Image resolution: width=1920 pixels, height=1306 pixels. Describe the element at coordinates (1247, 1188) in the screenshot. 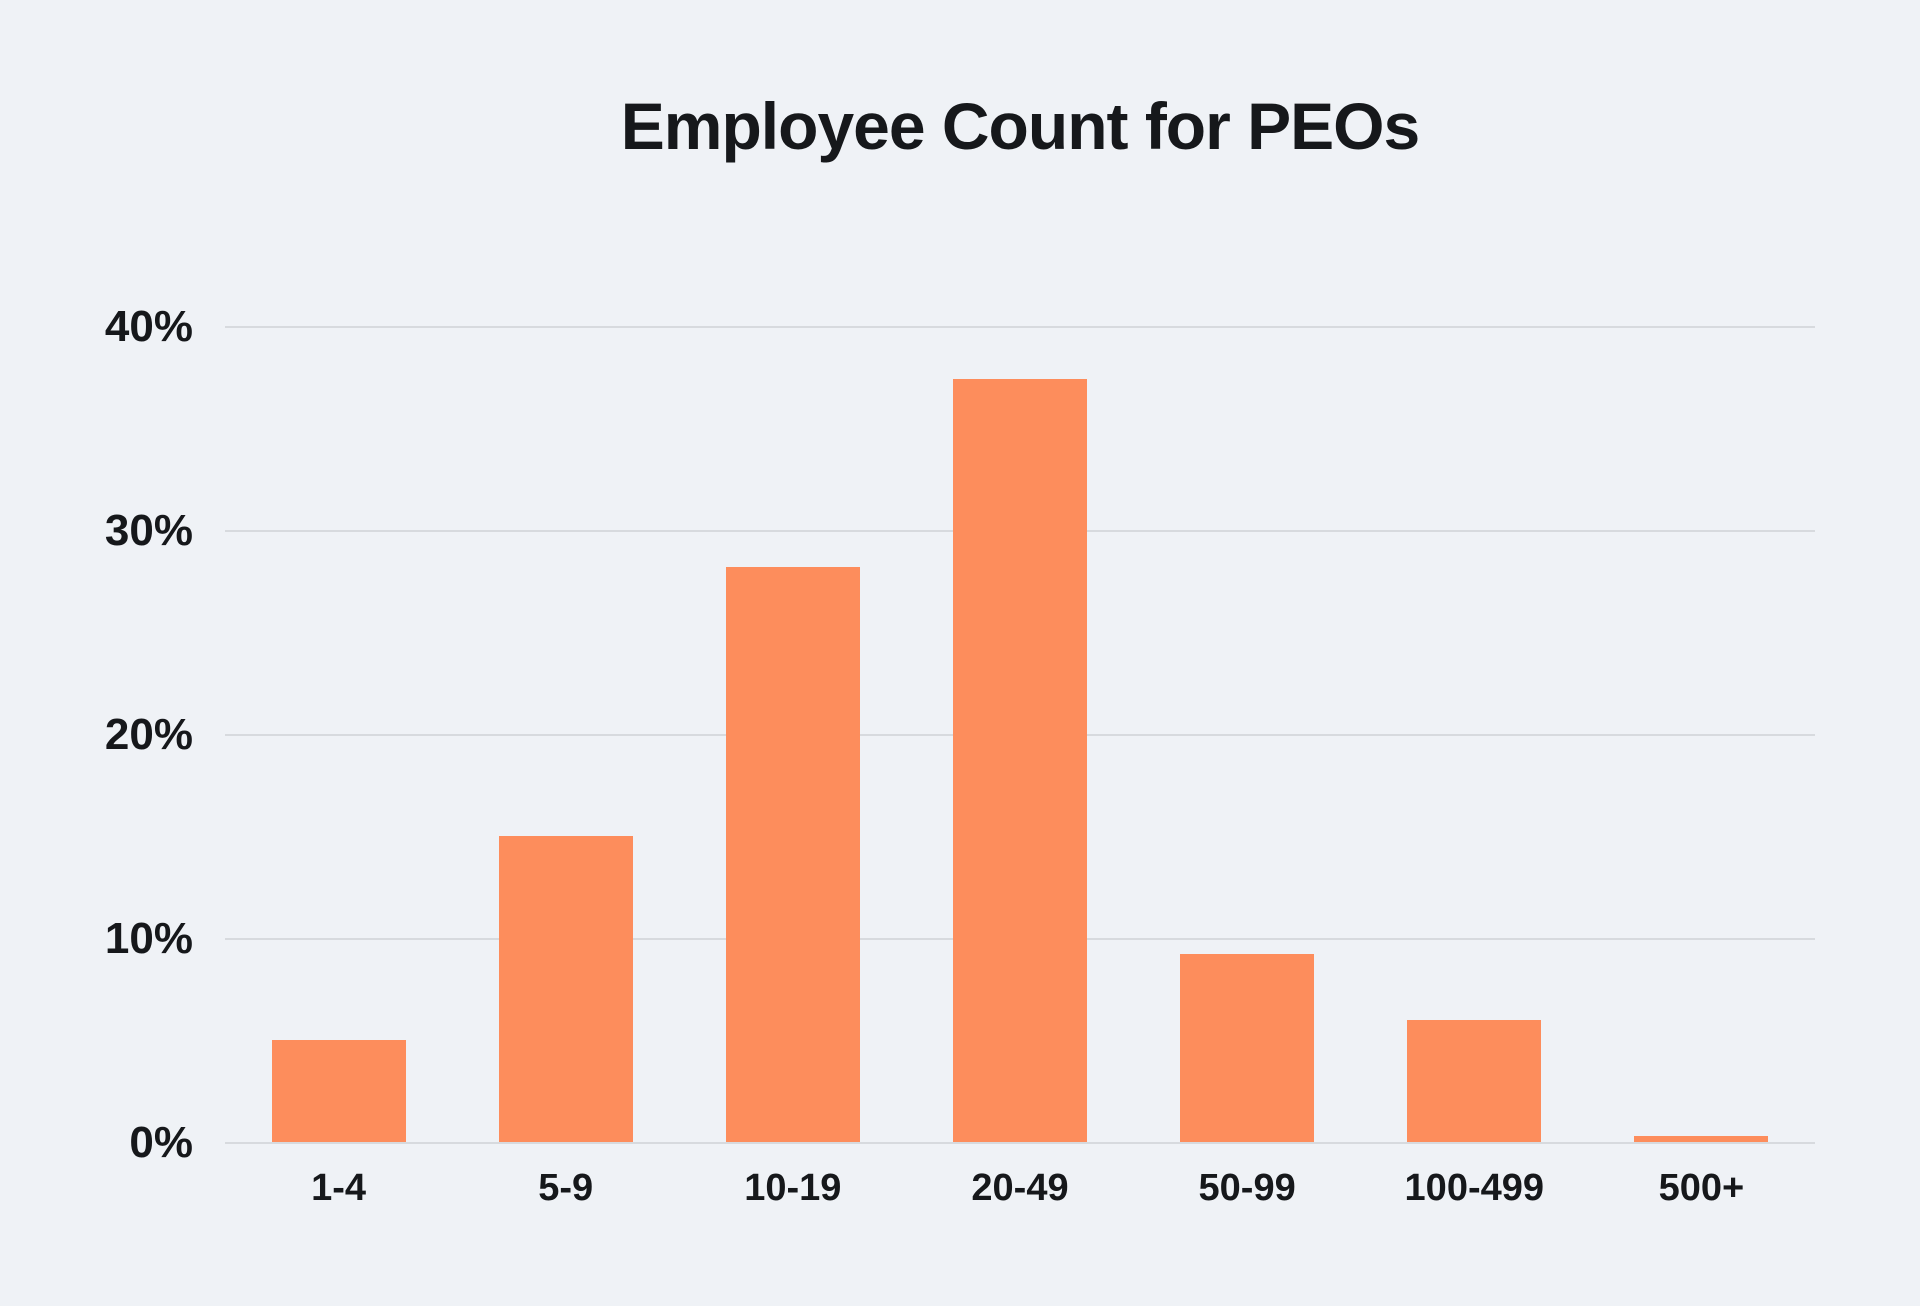

I see `x-axis-tick-label: 50-99` at that location.